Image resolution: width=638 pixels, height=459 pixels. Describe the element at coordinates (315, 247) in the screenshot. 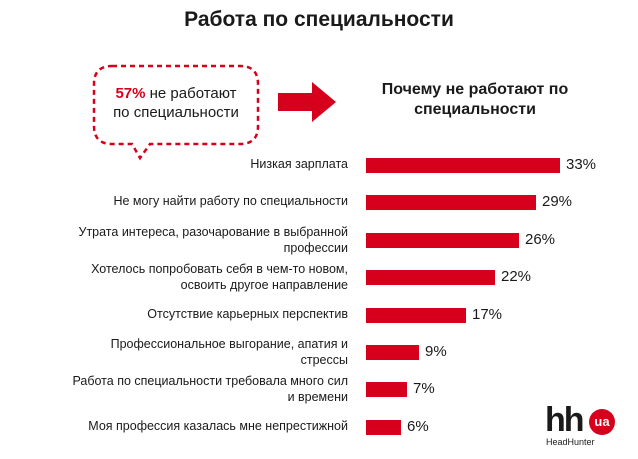

I see `bar-category-label-line: профессии` at that location.